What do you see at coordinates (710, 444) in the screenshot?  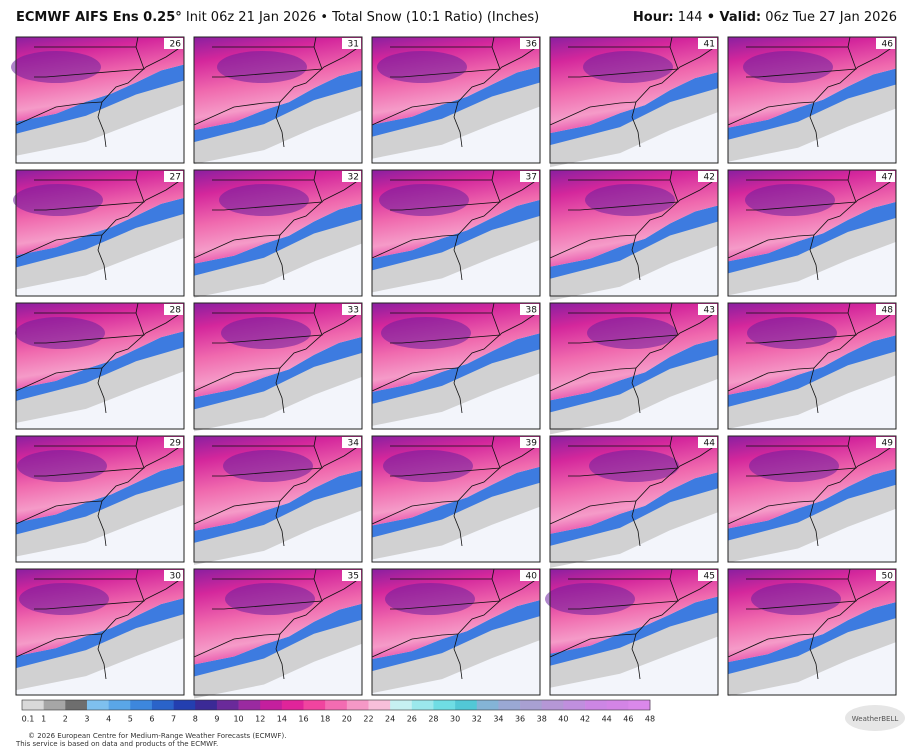 I see `member-label: 44` at bounding box center [710, 444].